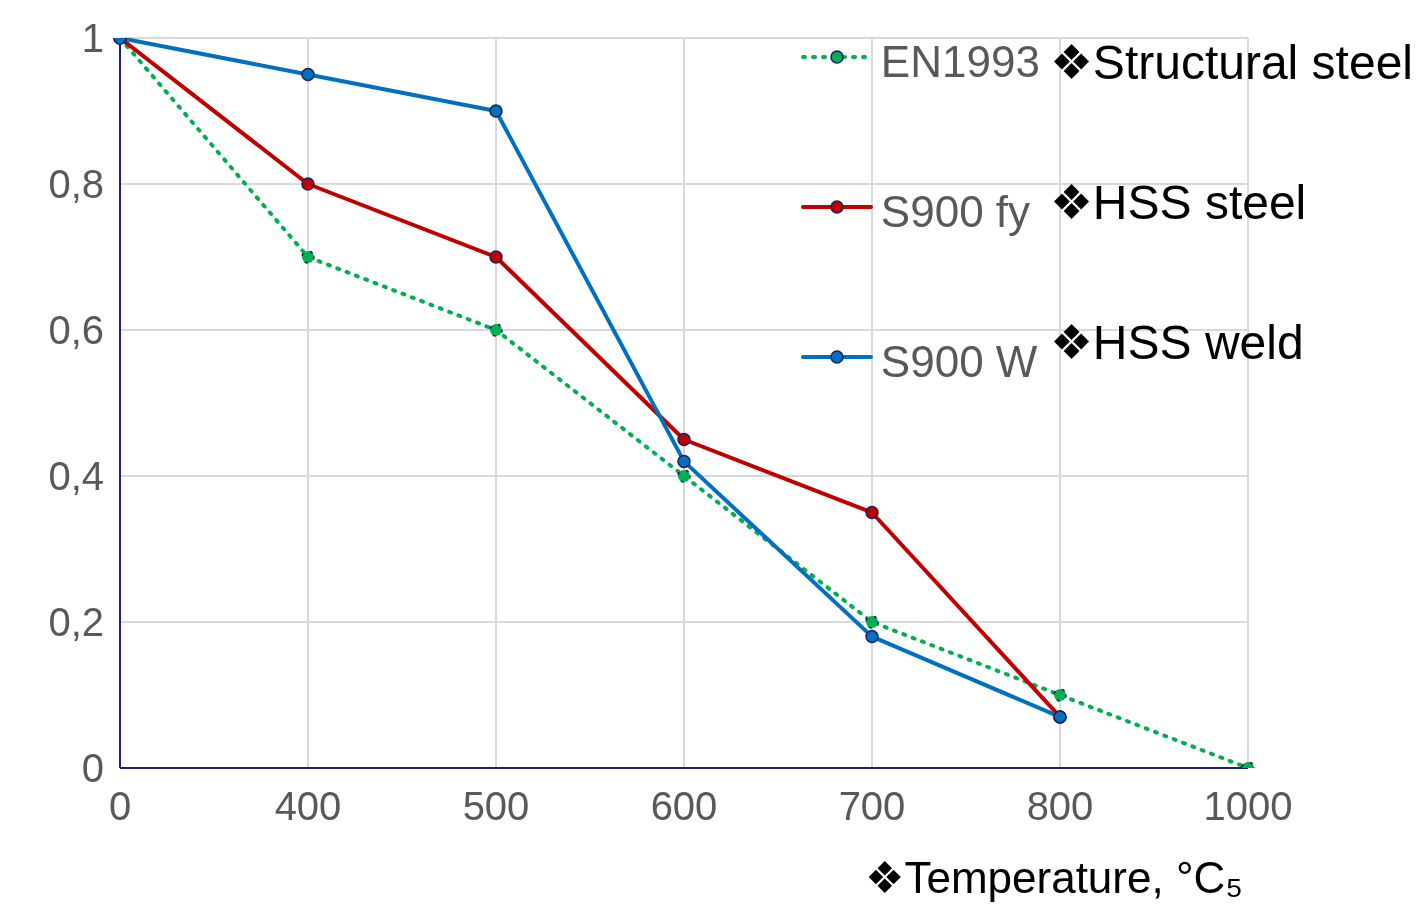  I want to click on x-tick-label: 1000, so click(1248, 806).